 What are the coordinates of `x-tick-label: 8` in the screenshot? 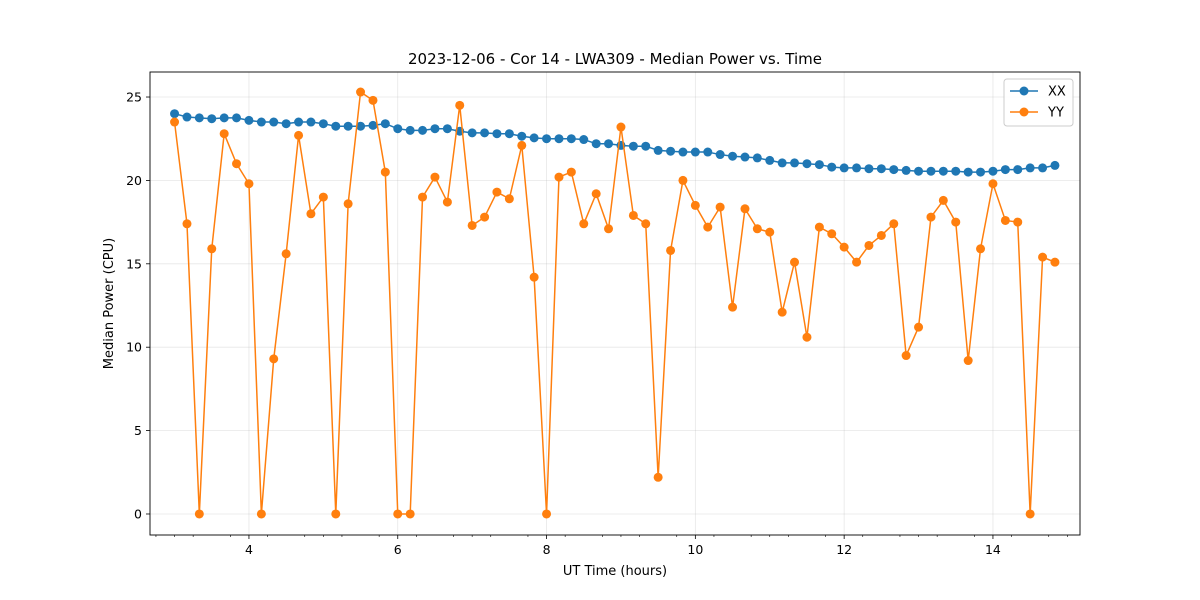 It's located at (547, 549).